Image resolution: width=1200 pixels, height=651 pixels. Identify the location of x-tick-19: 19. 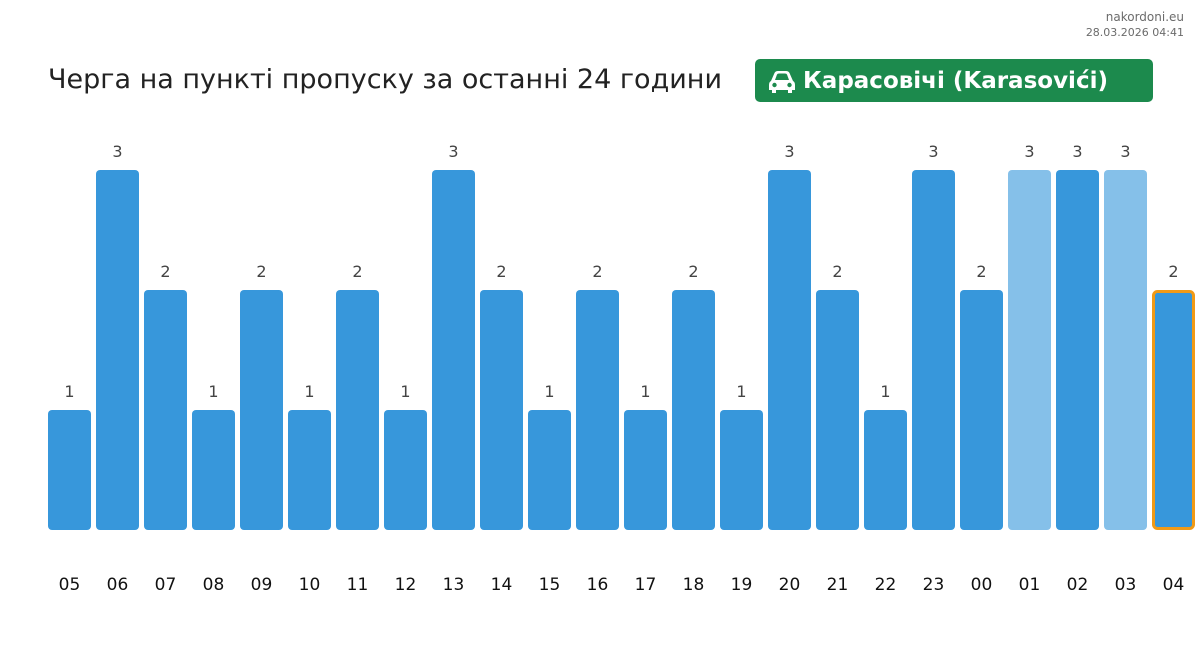
(742, 585).